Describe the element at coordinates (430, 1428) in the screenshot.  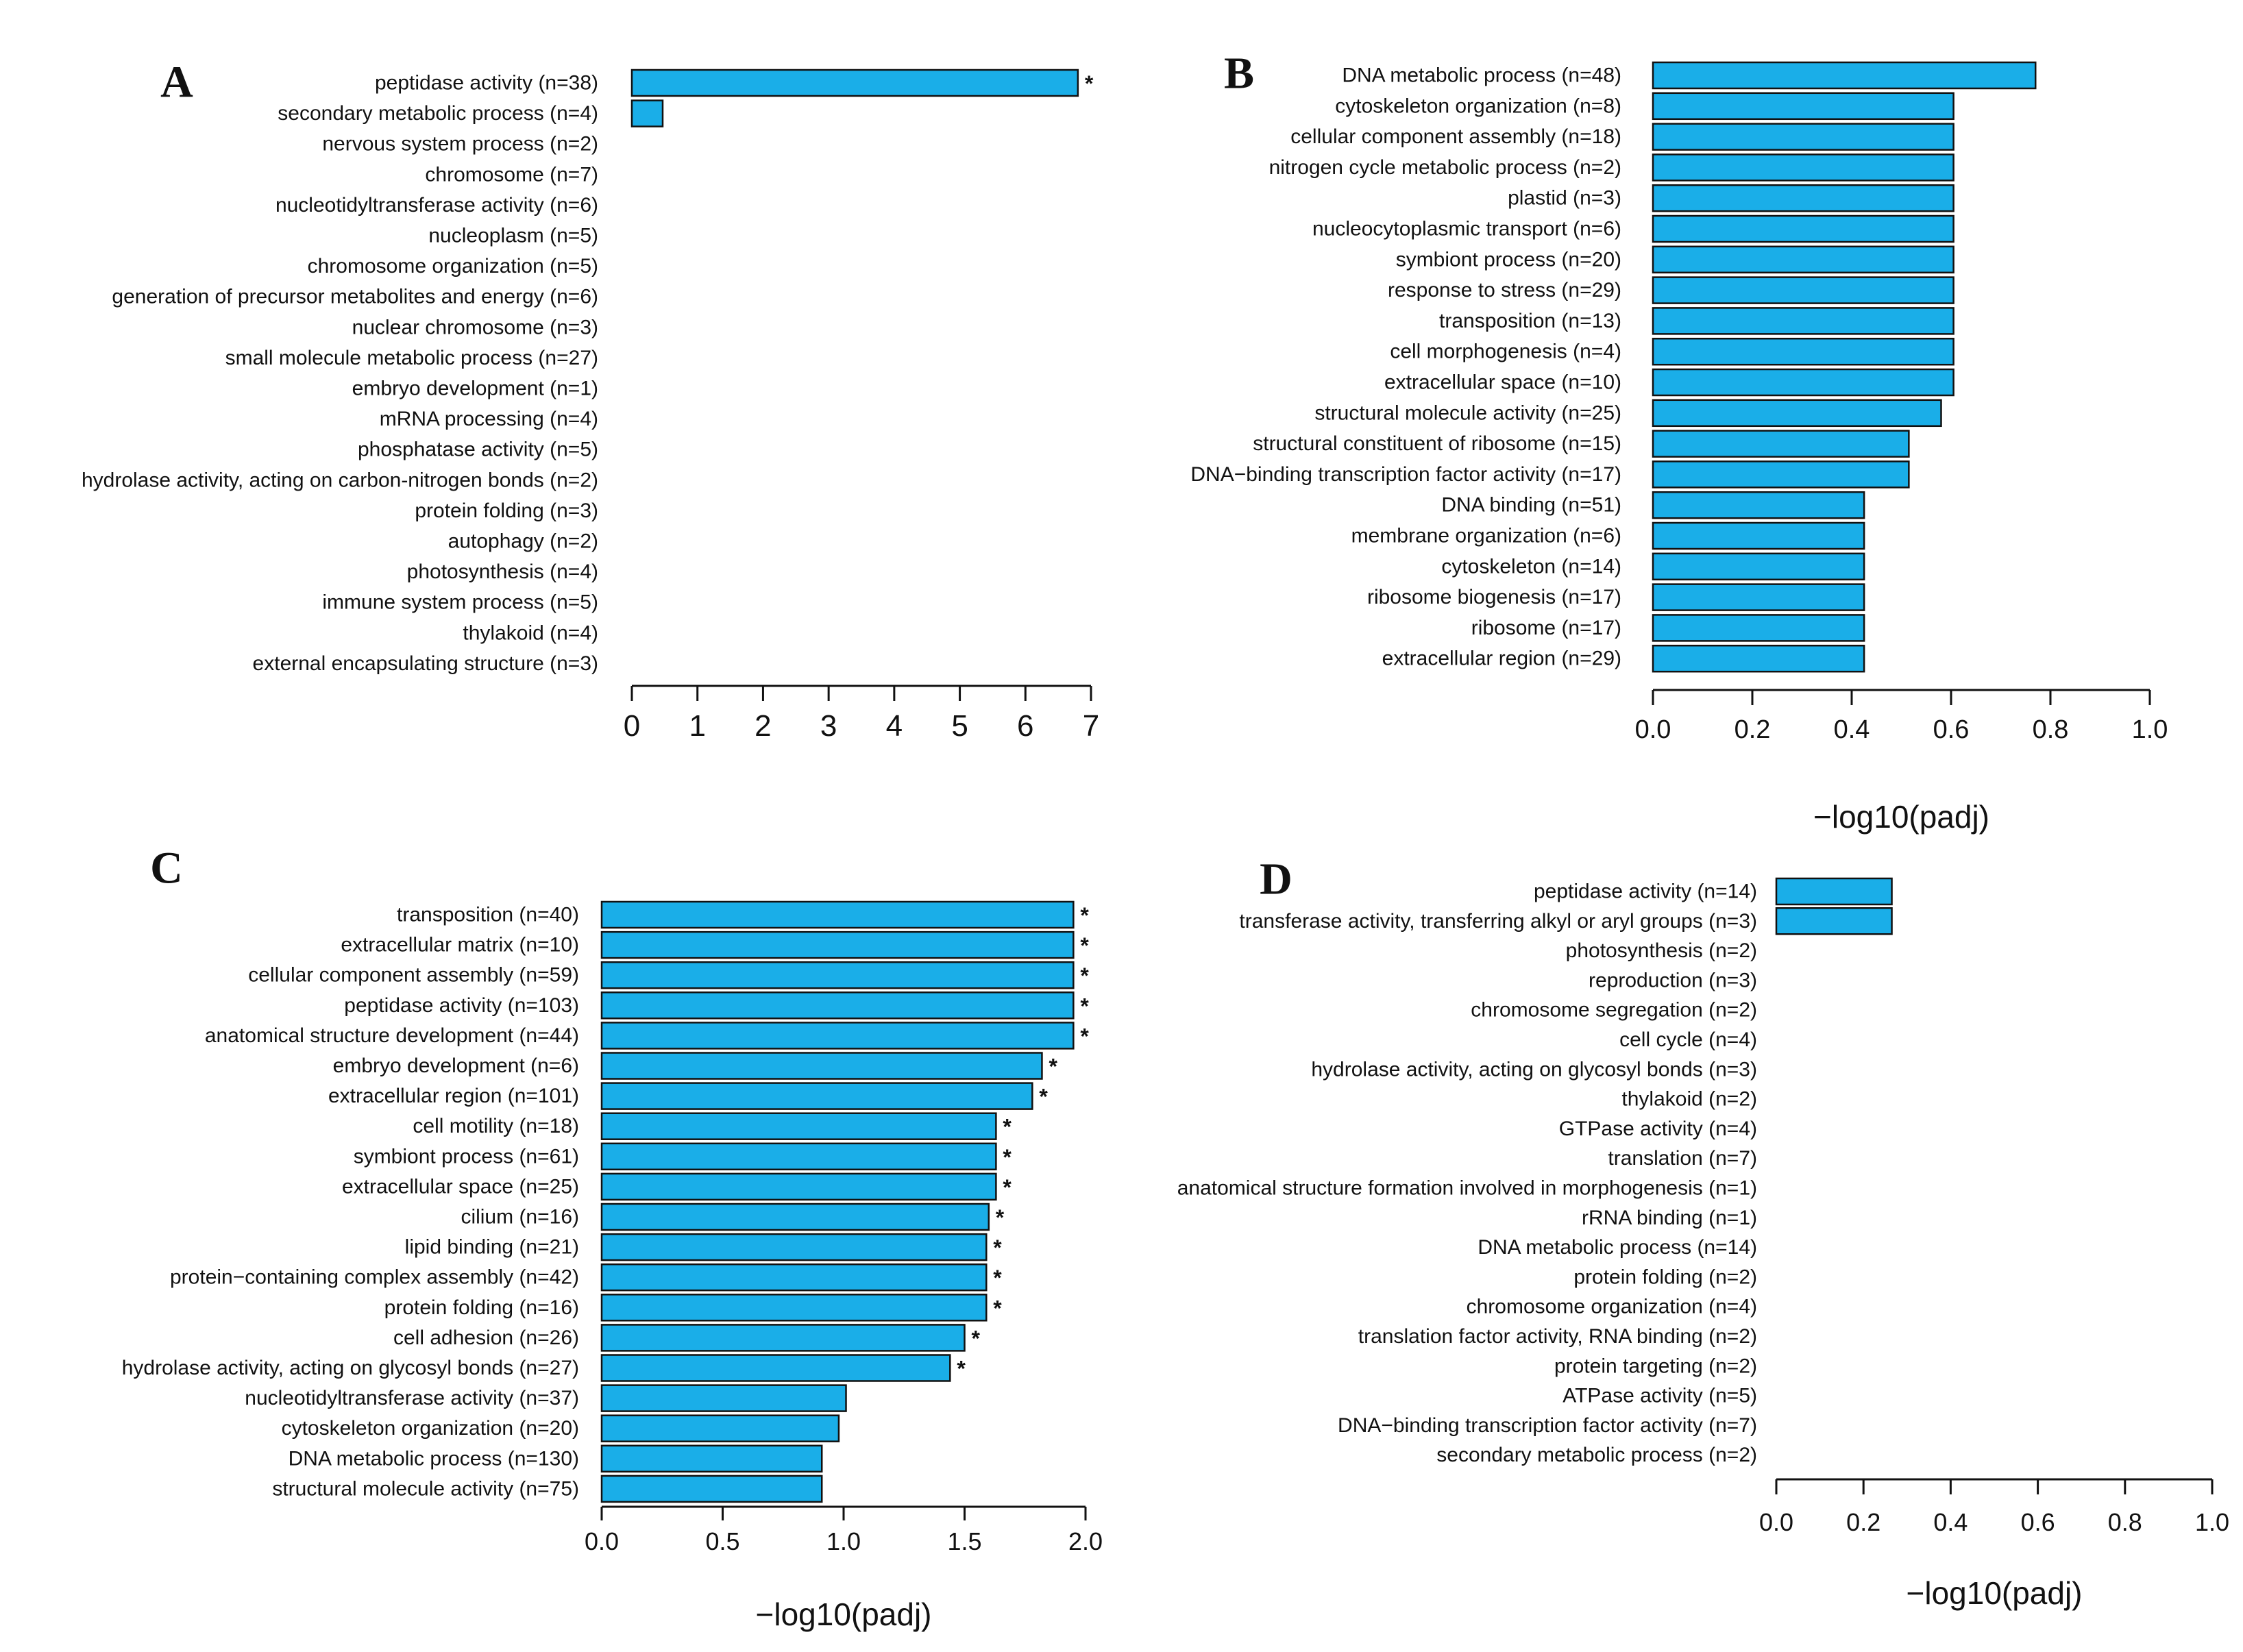
I see `category-label: cytoskeleton organization (n=20)` at that location.